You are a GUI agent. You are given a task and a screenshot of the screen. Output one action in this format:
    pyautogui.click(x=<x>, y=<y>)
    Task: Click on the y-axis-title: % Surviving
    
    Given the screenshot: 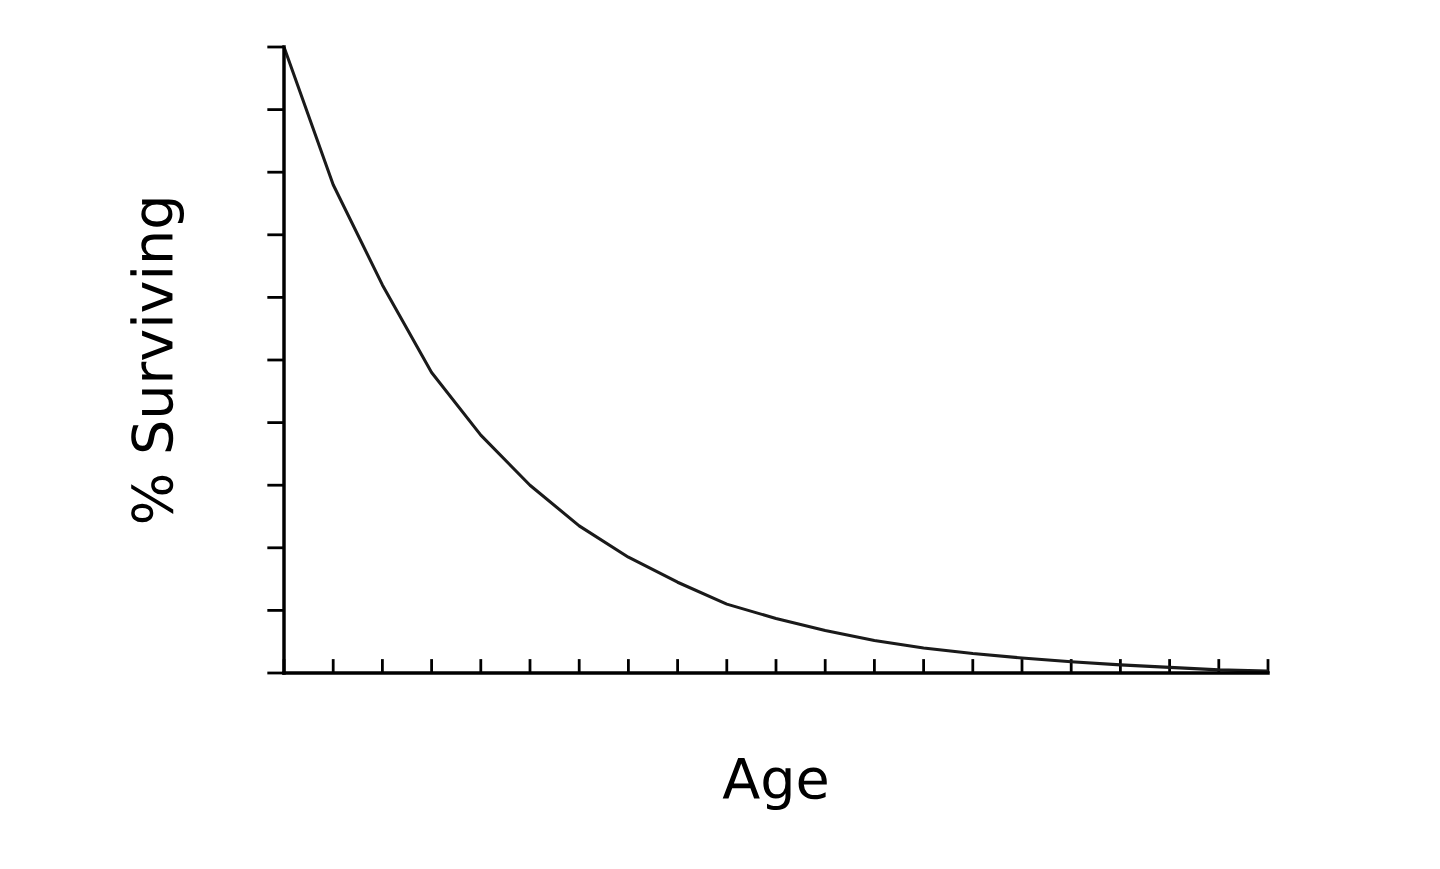 What is the action you would take?
    pyautogui.click(x=157, y=361)
    